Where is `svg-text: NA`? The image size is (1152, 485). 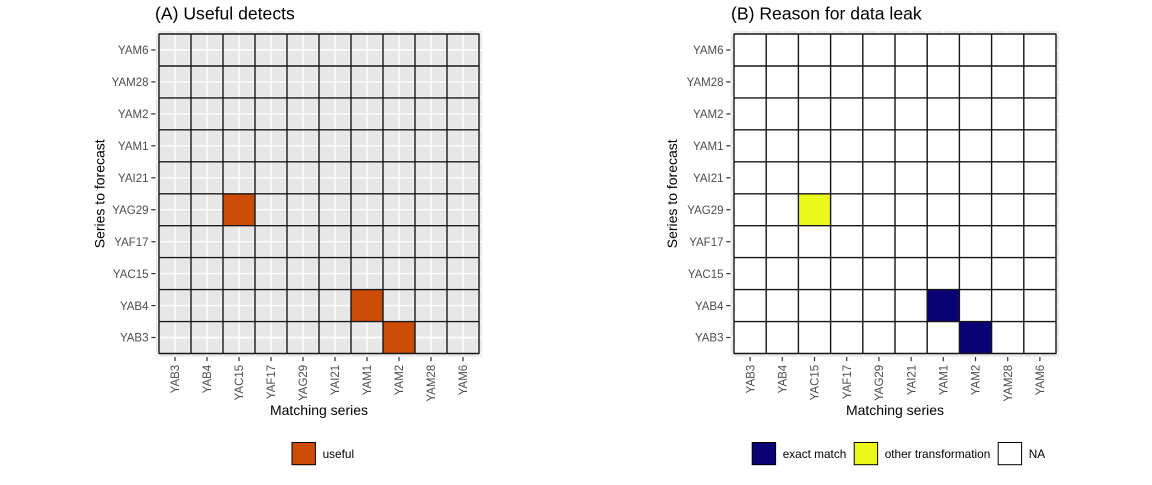 svg-text: NA is located at coordinates (1037, 454).